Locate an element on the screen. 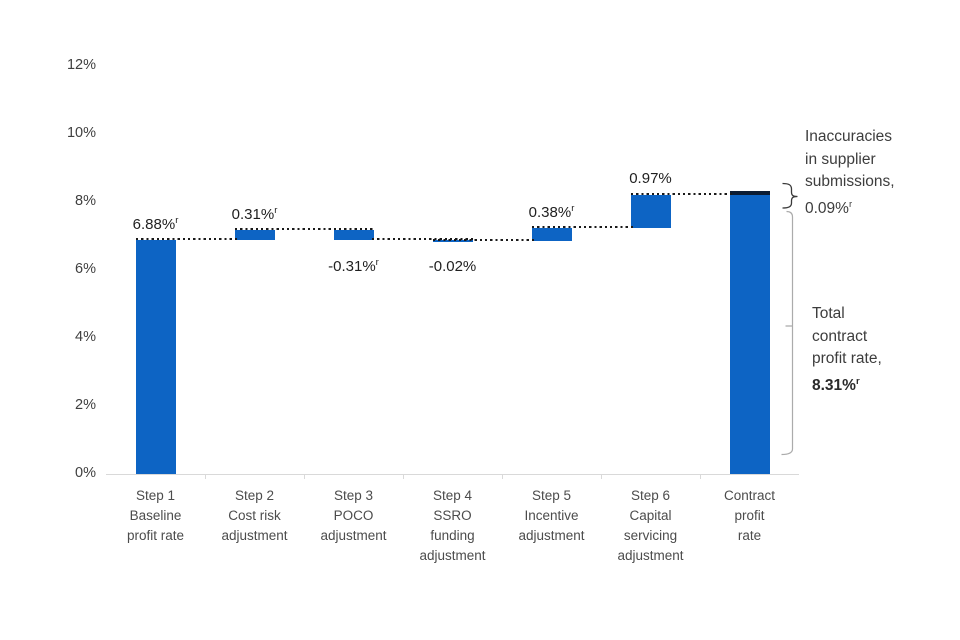  value-label-step5-incentive-adjustment: 0.38%r is located at coordinates (551, 211).